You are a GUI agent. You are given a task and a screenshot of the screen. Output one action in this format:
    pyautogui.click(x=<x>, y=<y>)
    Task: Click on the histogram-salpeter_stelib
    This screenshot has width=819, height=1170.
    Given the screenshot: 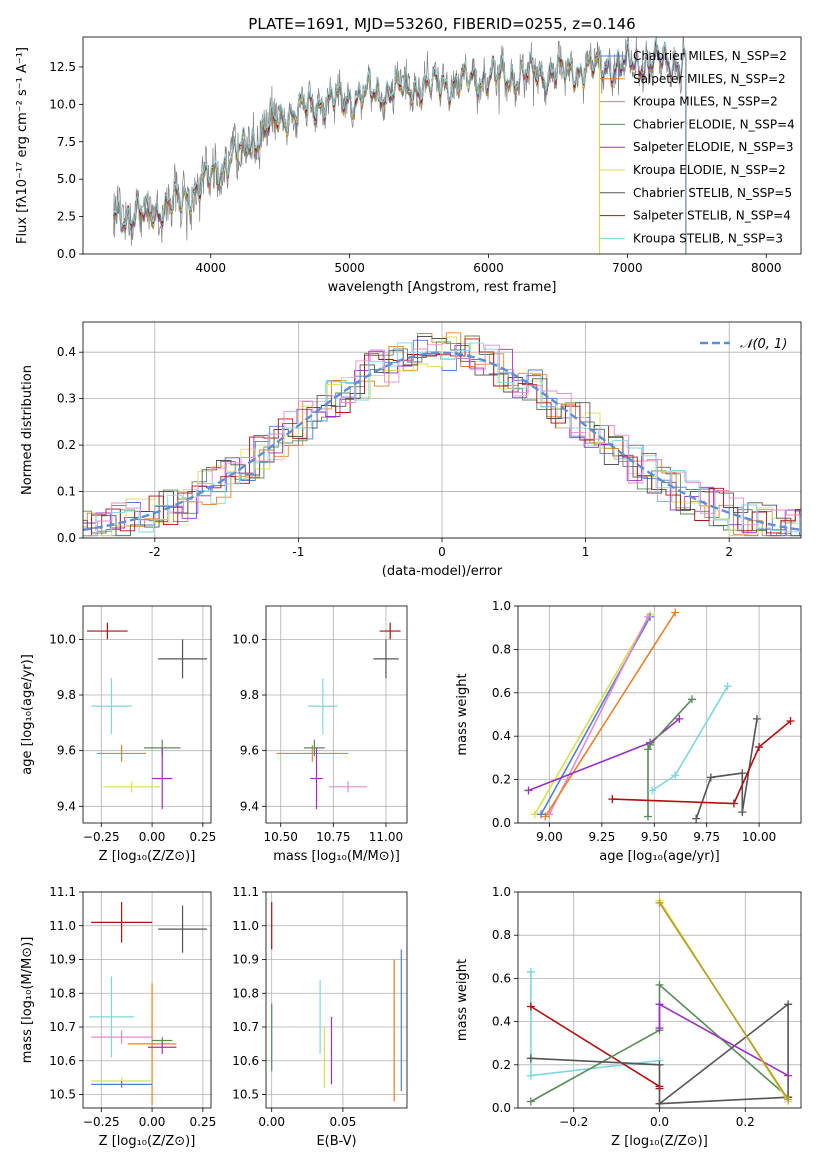 What is the action you would take?
    pyautogui.click(x=442, y=437)
    